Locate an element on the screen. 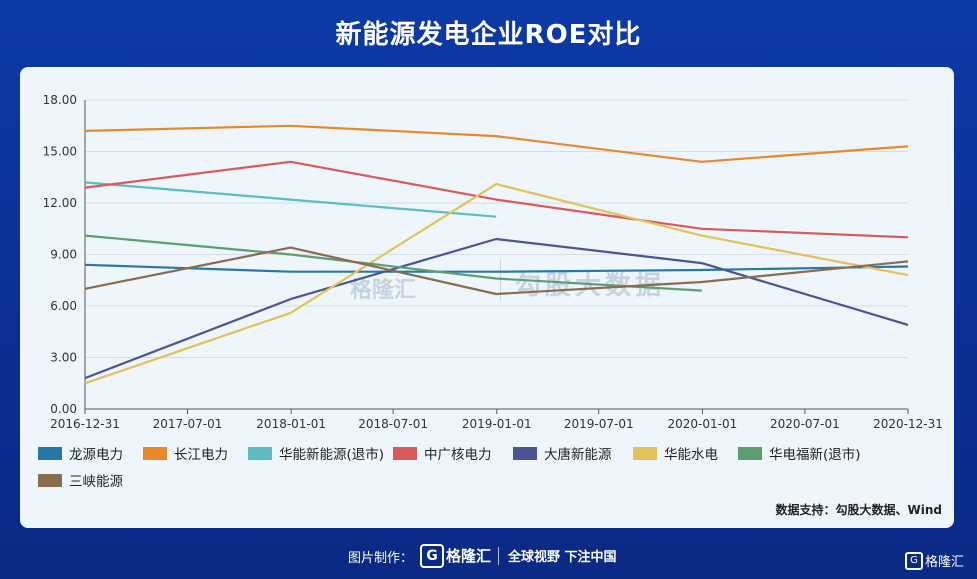 The image size is (977, 579). x-tick-label: 2020-01-01 is located at coordinates (703, 424).